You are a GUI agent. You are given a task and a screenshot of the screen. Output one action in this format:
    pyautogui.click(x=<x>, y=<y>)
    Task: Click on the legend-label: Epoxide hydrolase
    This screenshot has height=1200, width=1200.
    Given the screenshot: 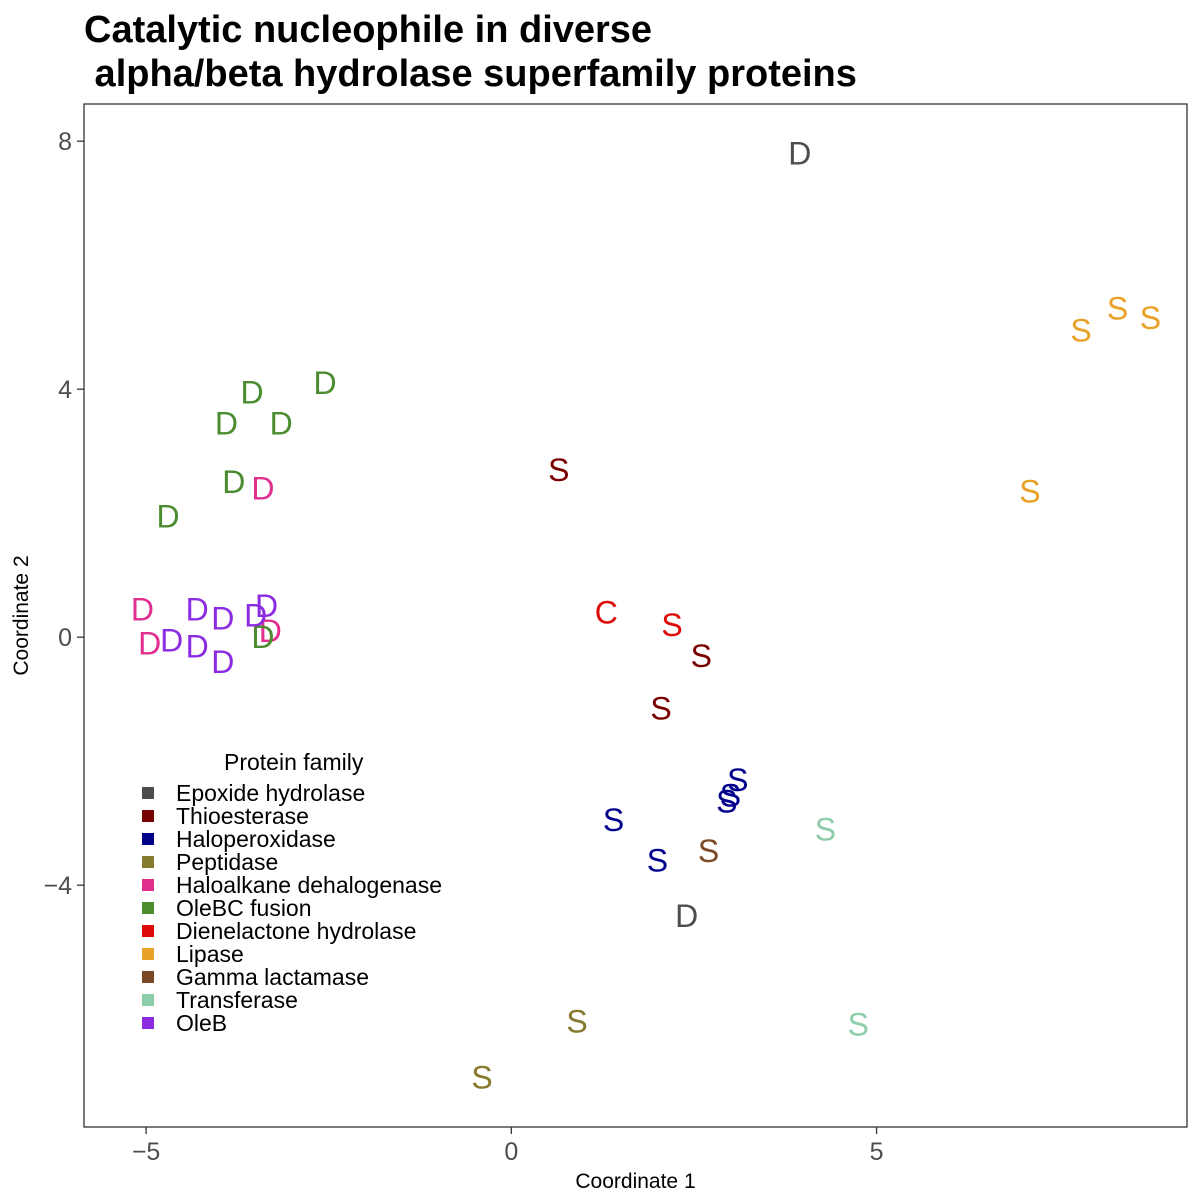 What is the action you would take?
    pyautogui.click(x=270, y=793)
    